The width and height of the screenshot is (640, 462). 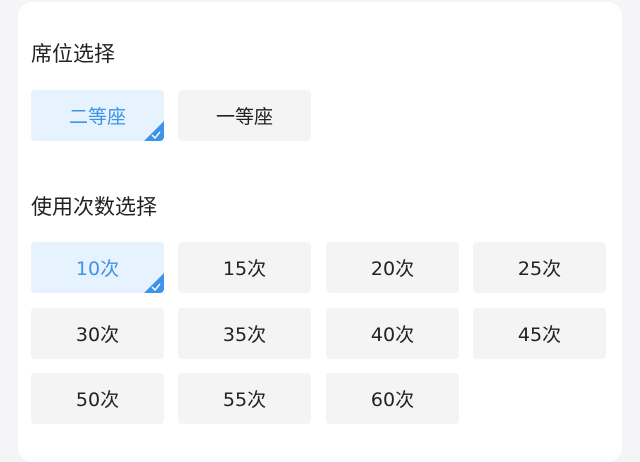 I want to click on option-label: 55次, so click(x=244, y=400).